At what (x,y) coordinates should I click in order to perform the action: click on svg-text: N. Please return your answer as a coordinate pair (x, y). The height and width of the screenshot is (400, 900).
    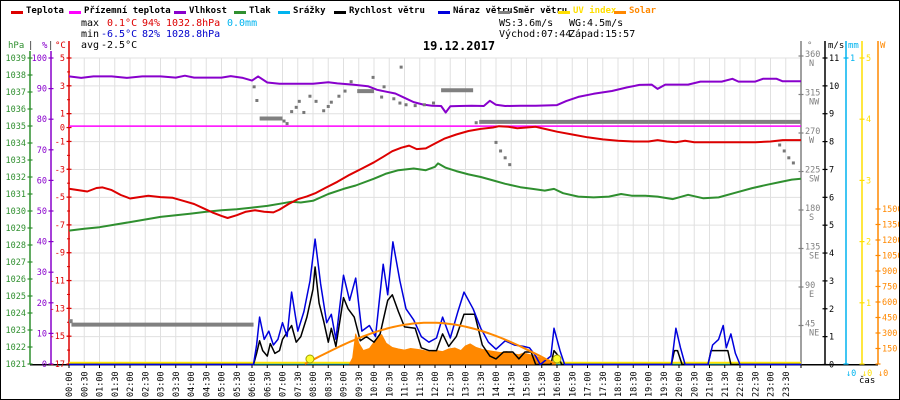
    Looking at the image, I should click on (811, 64).